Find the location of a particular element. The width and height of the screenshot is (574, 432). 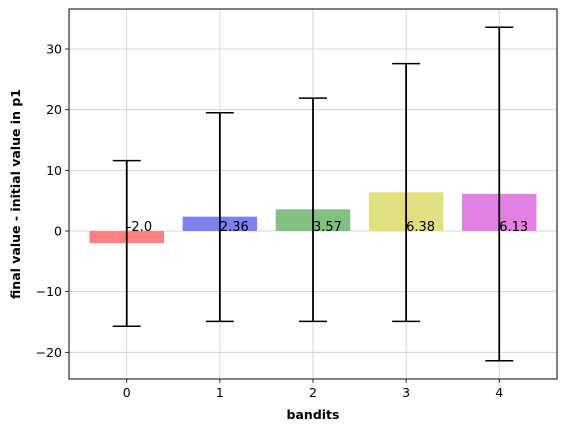

y-axis-label: final value - initial value in p1 is located at coordinates (15, 194).